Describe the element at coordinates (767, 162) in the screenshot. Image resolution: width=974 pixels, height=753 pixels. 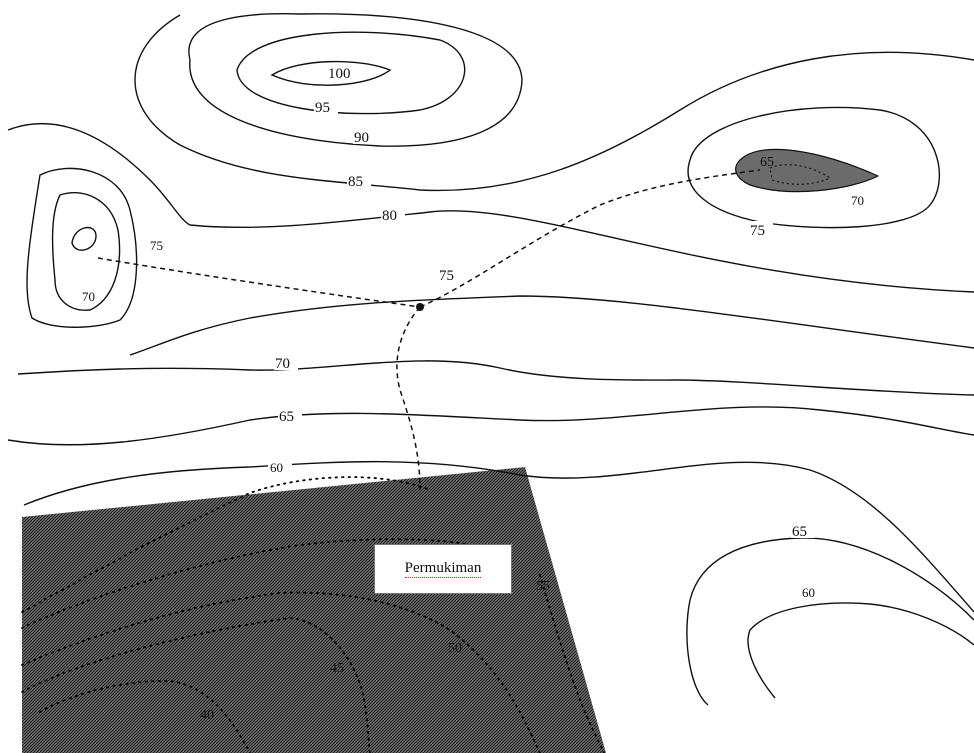
I see `contour-label-65-right-top: 65` at that location.